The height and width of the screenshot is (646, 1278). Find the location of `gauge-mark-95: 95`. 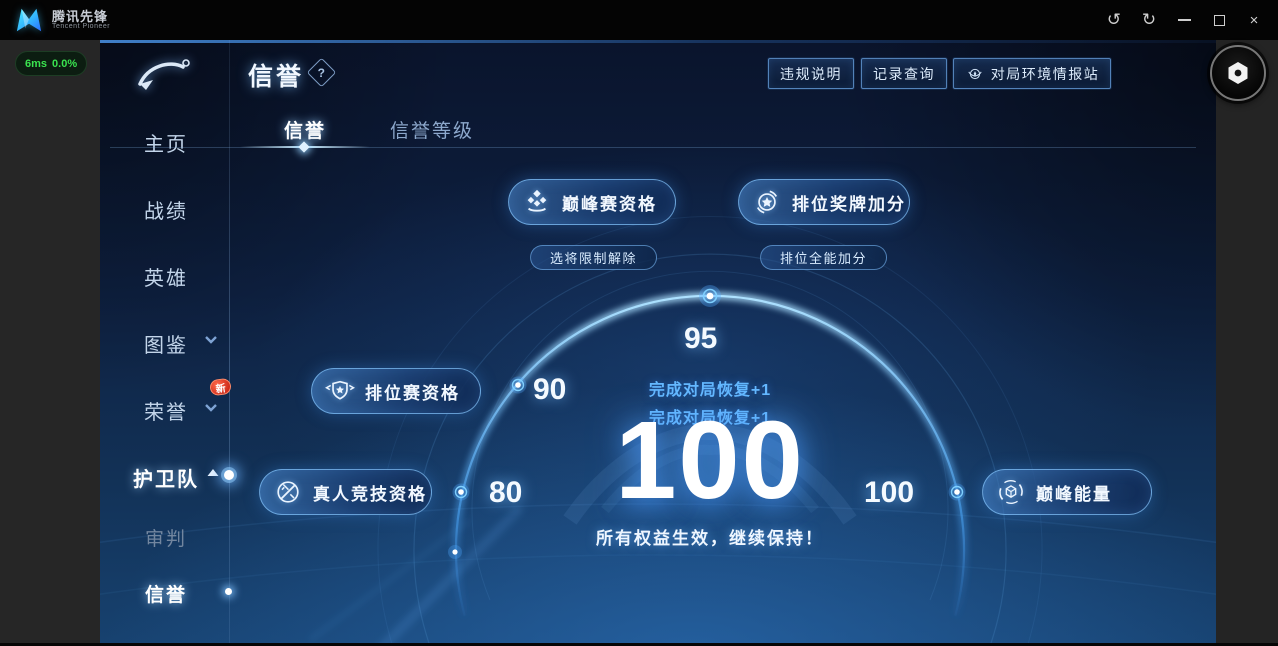

gauge-mark-95: 95 is located at coordinates (701, 338).